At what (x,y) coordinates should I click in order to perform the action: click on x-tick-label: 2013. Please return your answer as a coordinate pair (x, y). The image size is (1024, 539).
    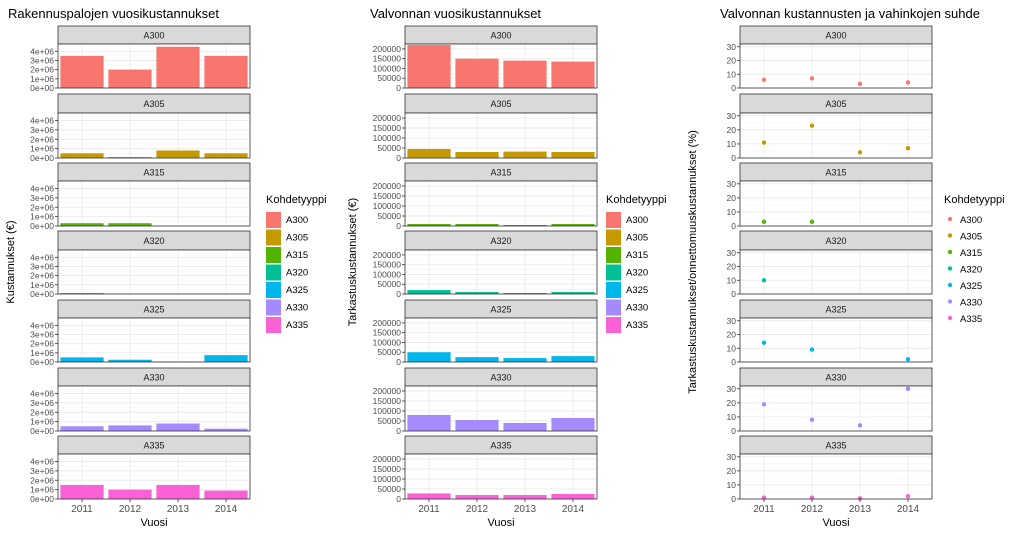
    Looking at the image, I should click on (178, 509).